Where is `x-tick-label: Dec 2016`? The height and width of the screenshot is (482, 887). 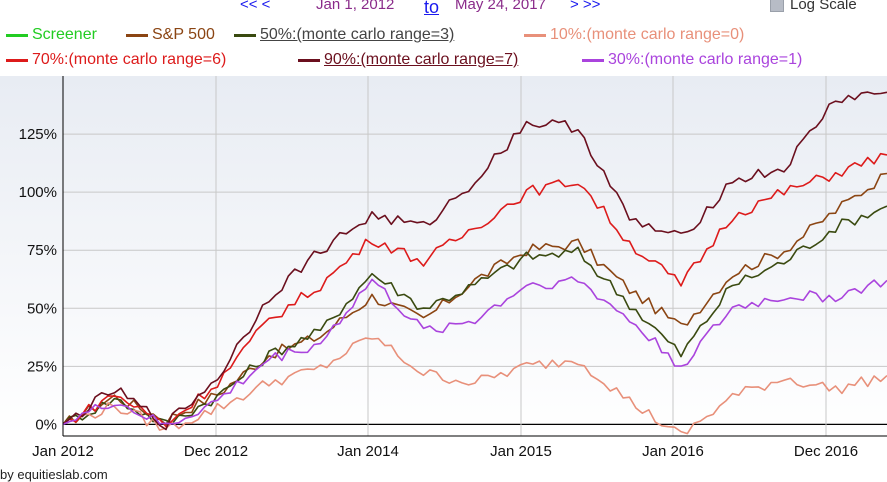
x-tick-label: Dec 2016 is located at coordinates (826, 451).